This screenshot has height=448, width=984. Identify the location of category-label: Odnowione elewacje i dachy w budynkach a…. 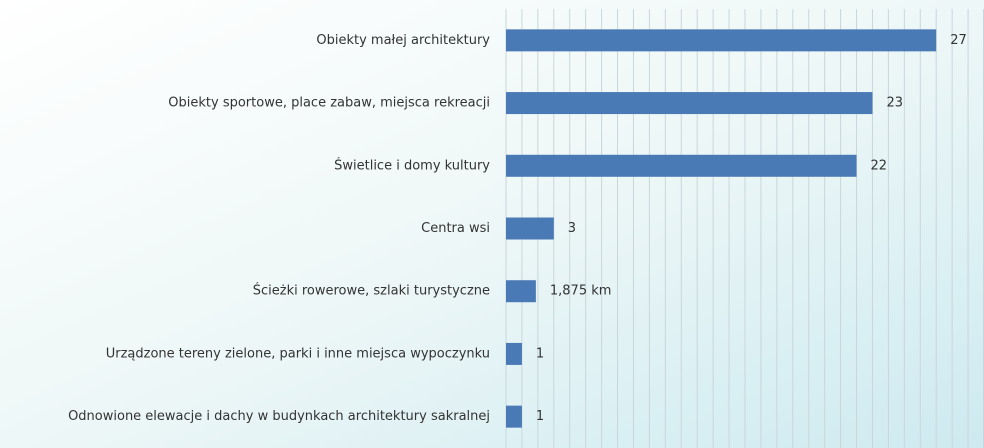
(279, 416).